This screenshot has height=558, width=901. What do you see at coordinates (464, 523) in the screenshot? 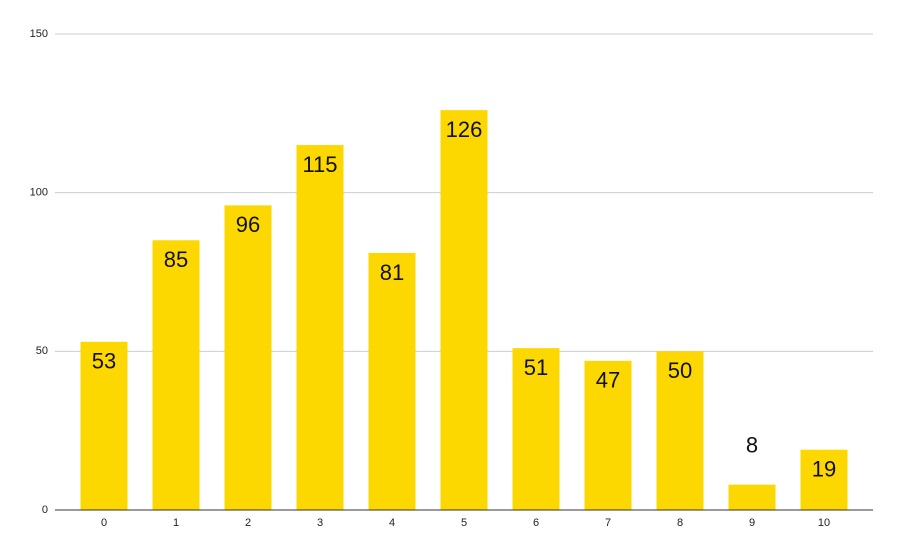
I see `x-tick-label: 5` at bounding box center [464, 523].